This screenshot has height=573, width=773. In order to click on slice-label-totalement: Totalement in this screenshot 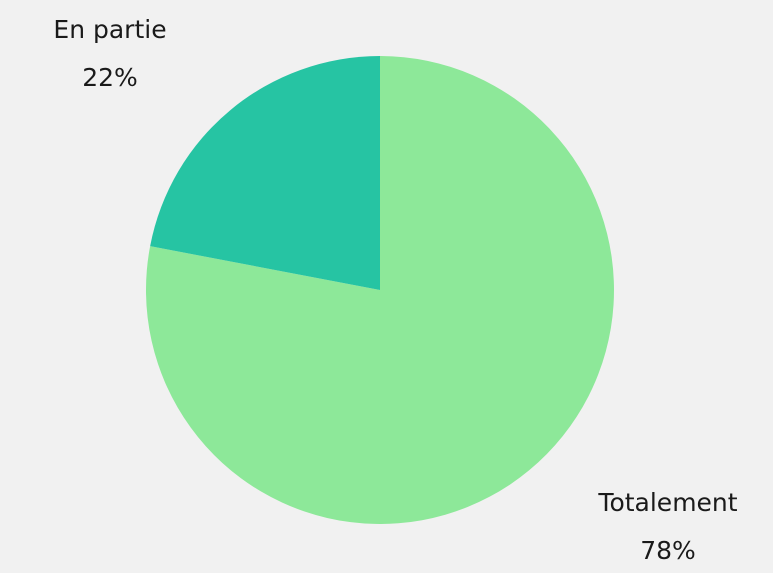, I will do `click(667, 502)`.